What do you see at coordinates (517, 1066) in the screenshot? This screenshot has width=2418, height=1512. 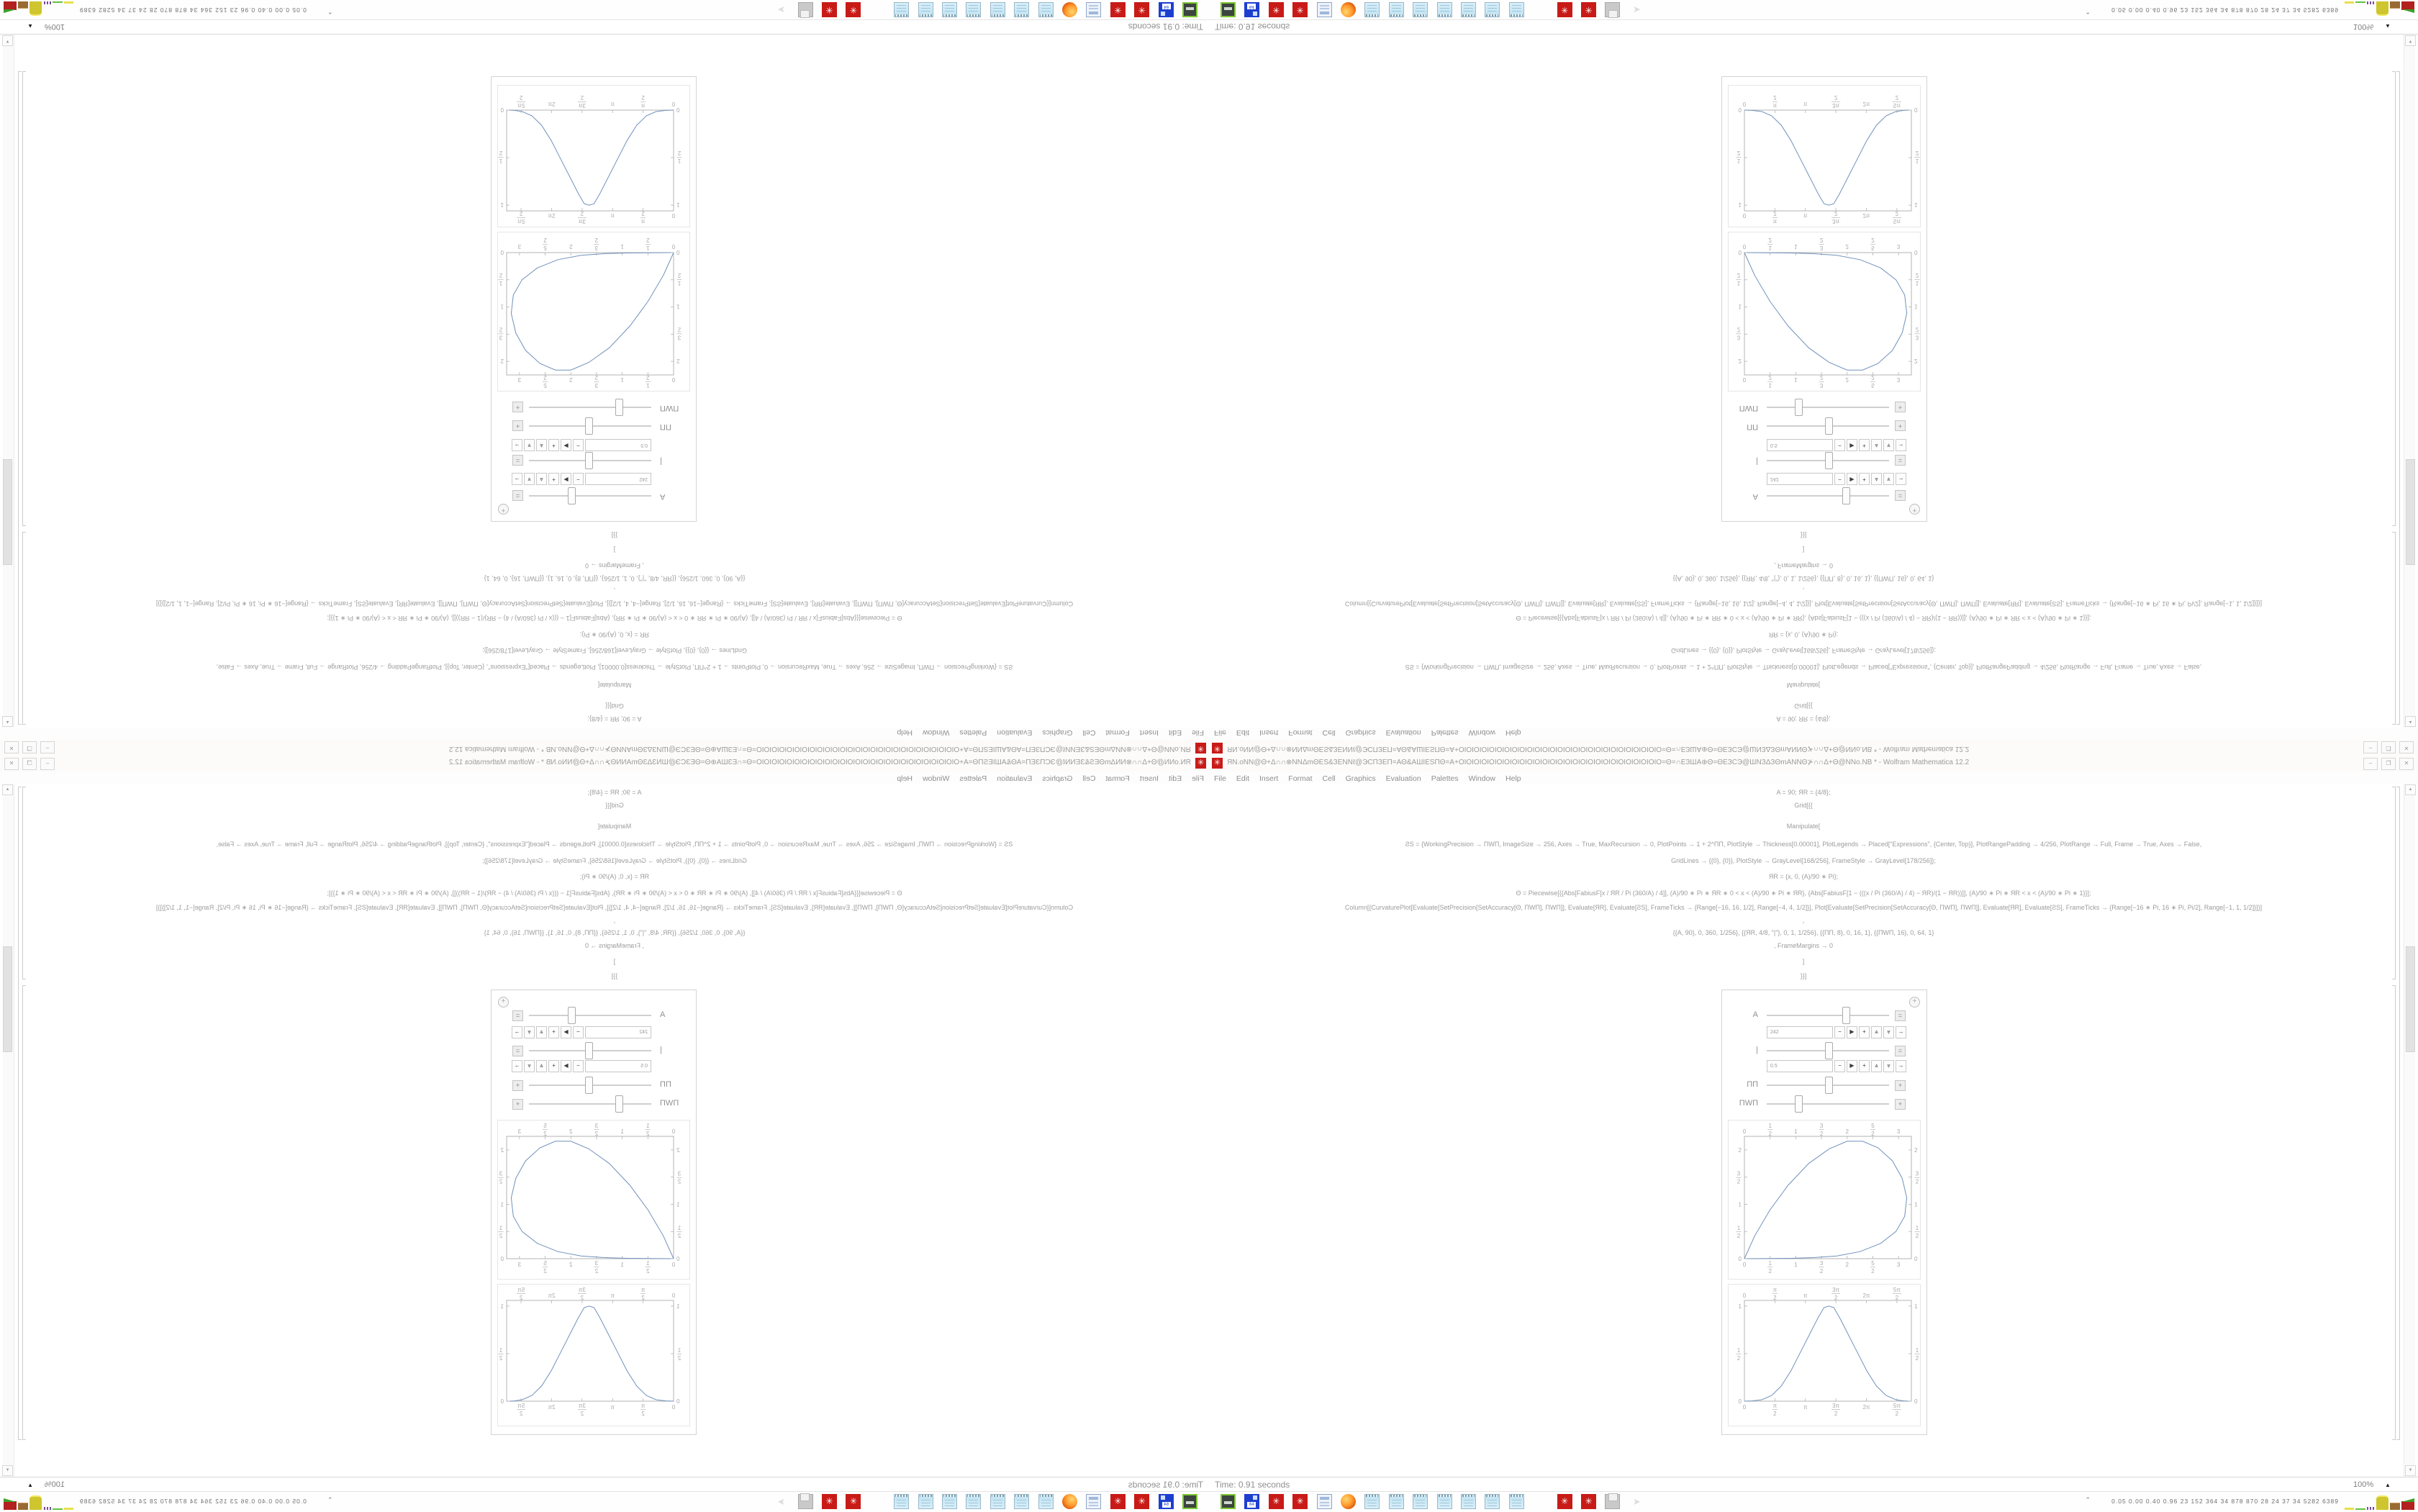 I see `direction-button: →` at bounding box center [517, 1066].